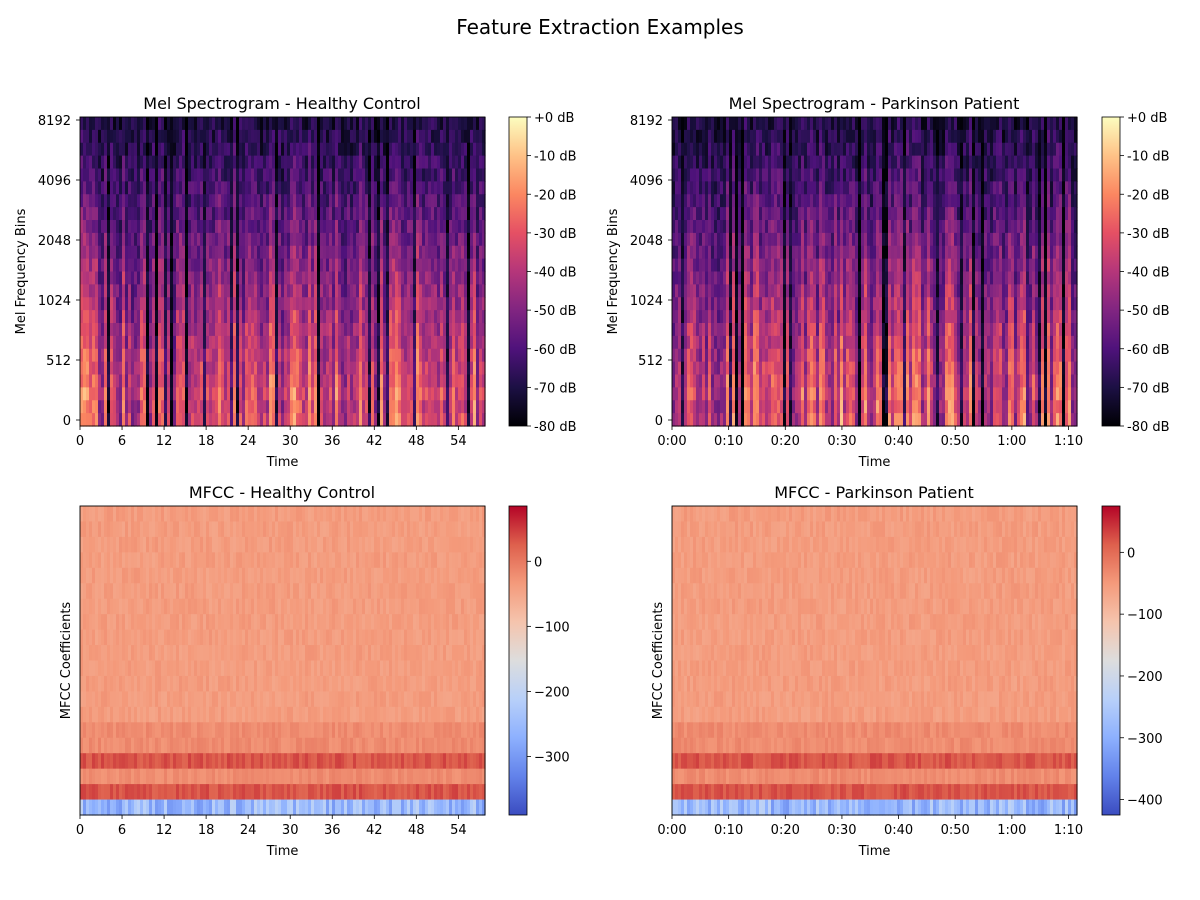  What do you see at coordinates (59, 271) in the screenshot?
I see `y-axis: 0 512 1024 2048 4096 8192` at bounding box center [59, 271].